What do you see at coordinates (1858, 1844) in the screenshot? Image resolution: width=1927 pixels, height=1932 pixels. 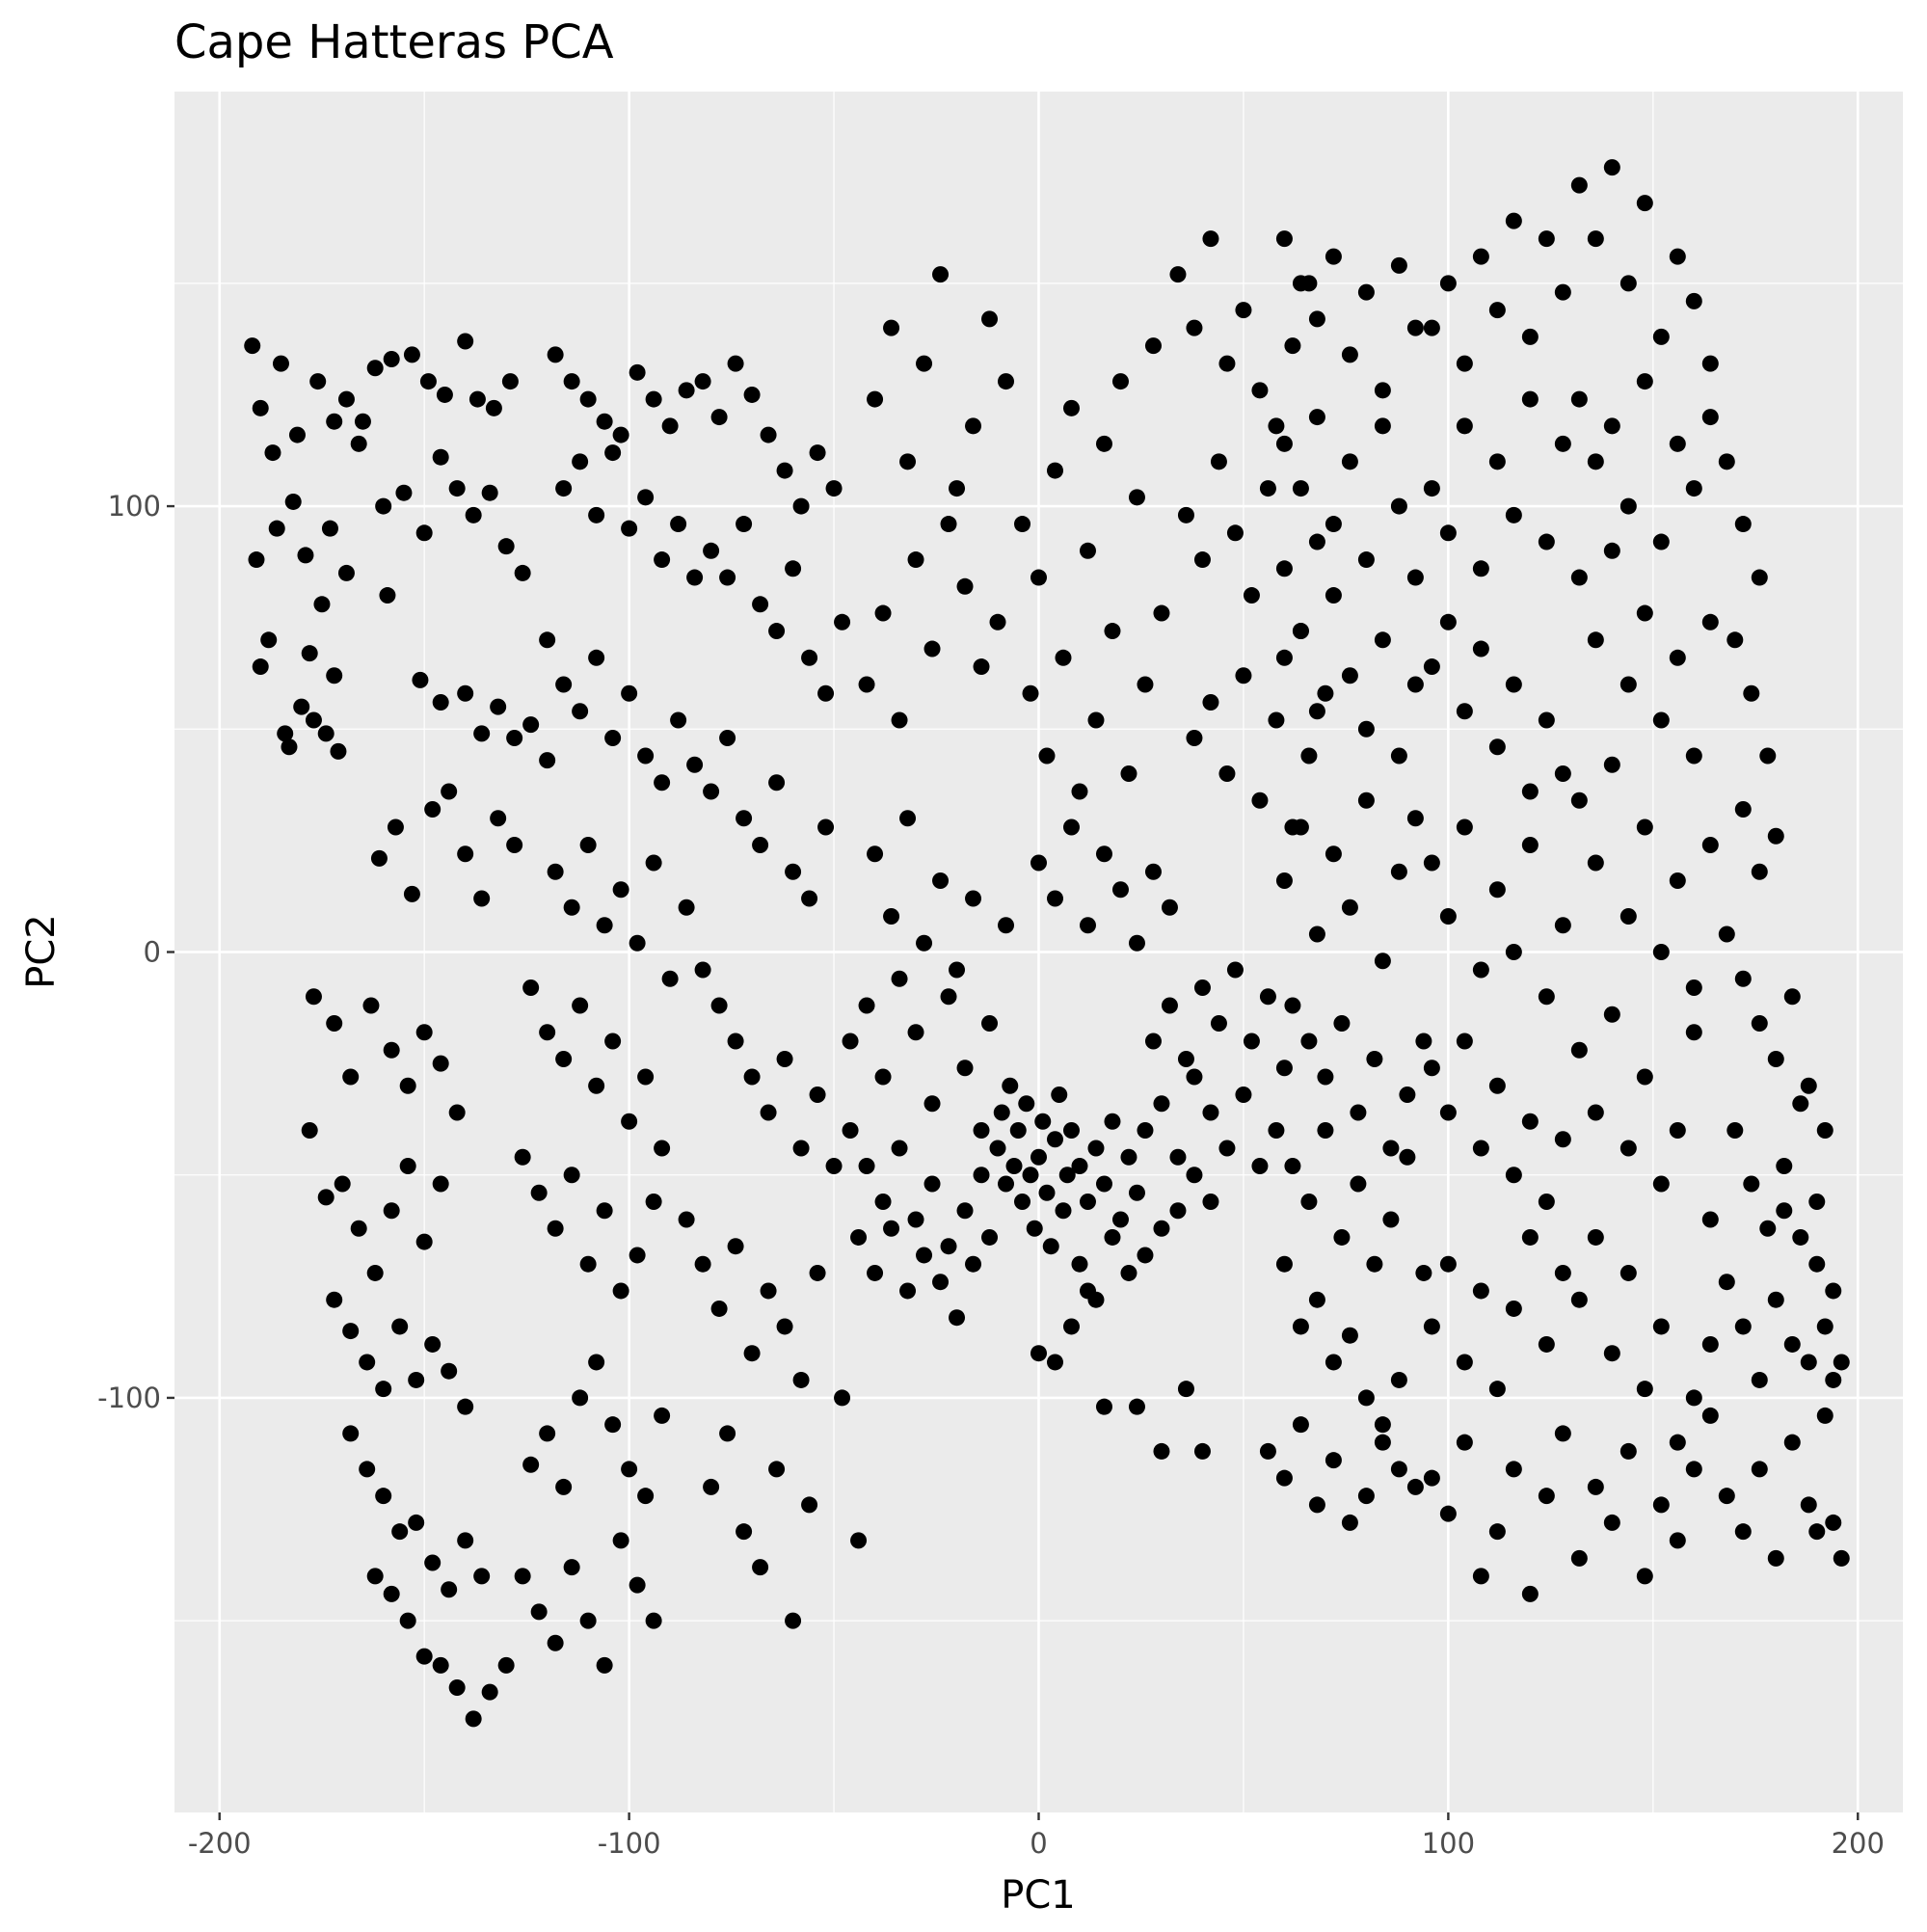 I see `x-tick-label: 200` at bounding box center [1858, 1844].